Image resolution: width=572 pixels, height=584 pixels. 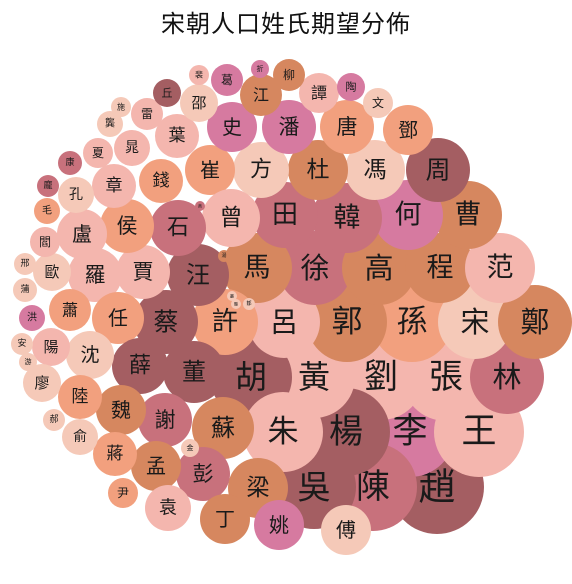 What do you see at coordinates (314, 268) in the screenshot?
I see `bubble-label: 徐` at bounding box center [314, 268].